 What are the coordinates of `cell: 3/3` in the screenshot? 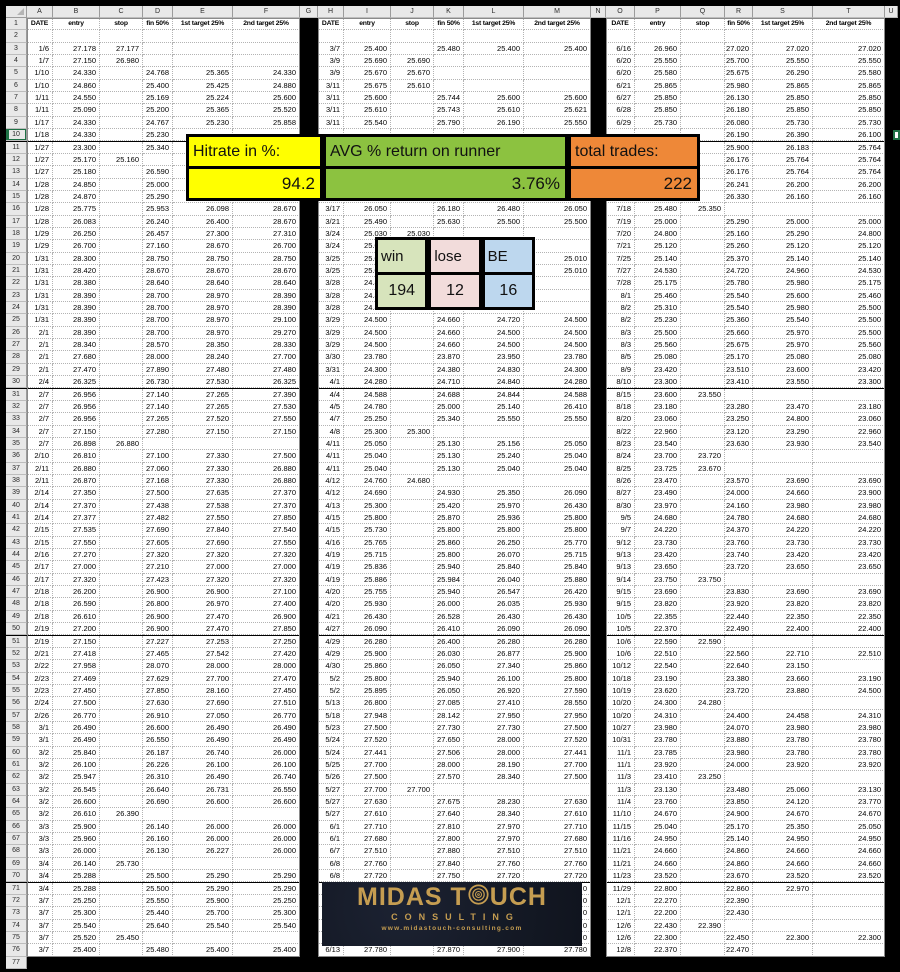 It's located at (40, 839).